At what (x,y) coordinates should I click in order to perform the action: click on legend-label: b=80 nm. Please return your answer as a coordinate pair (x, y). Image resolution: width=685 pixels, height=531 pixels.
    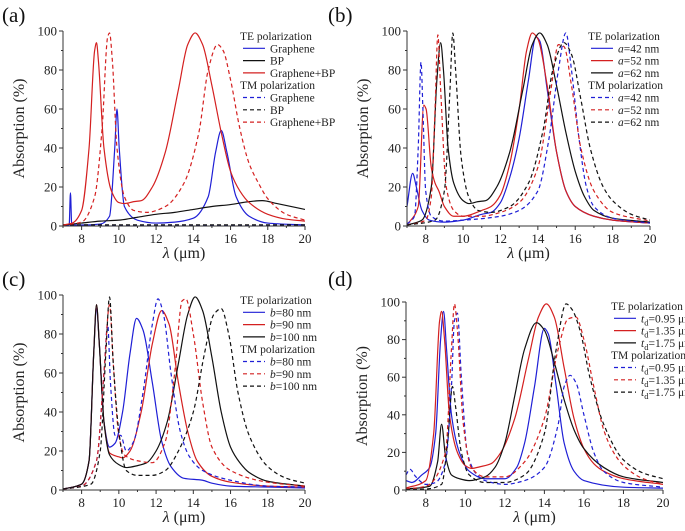
    Looking at the image, I should click on (290, 363).